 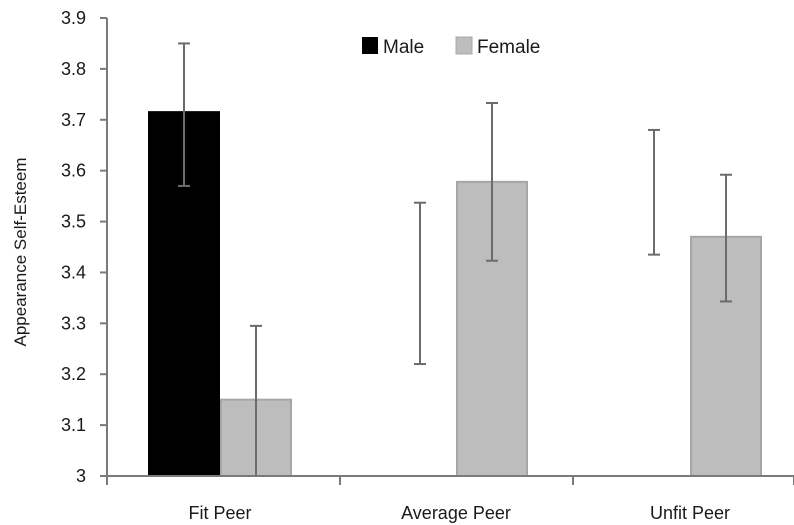 What do you see at coordinates (73, 425) in the screenshot?
I see `y-tick-label: 3.1` at bounding box center [73, 425].